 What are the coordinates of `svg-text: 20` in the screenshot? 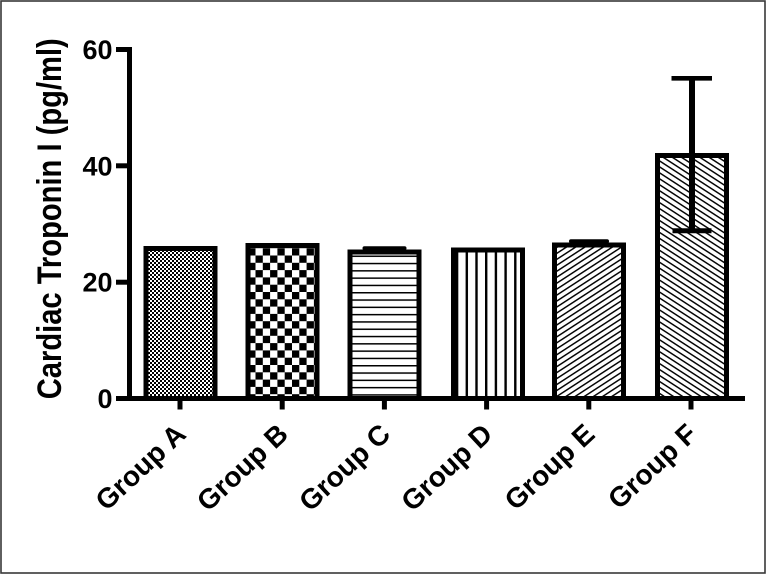 It's located at (97, 283).